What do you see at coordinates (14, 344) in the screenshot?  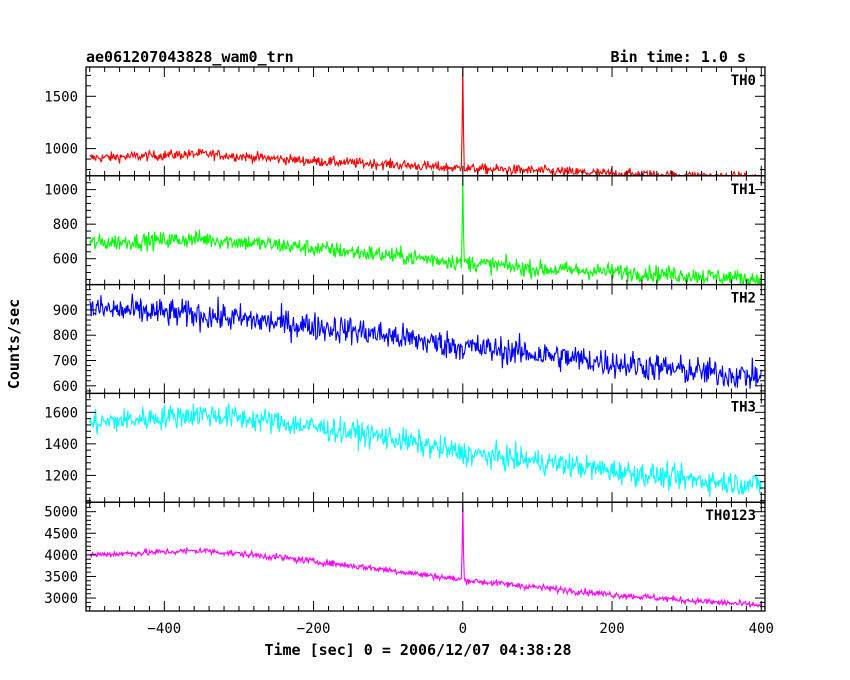 I see `y-axis-label: Counts/sec` at bounding box center [14, 344].